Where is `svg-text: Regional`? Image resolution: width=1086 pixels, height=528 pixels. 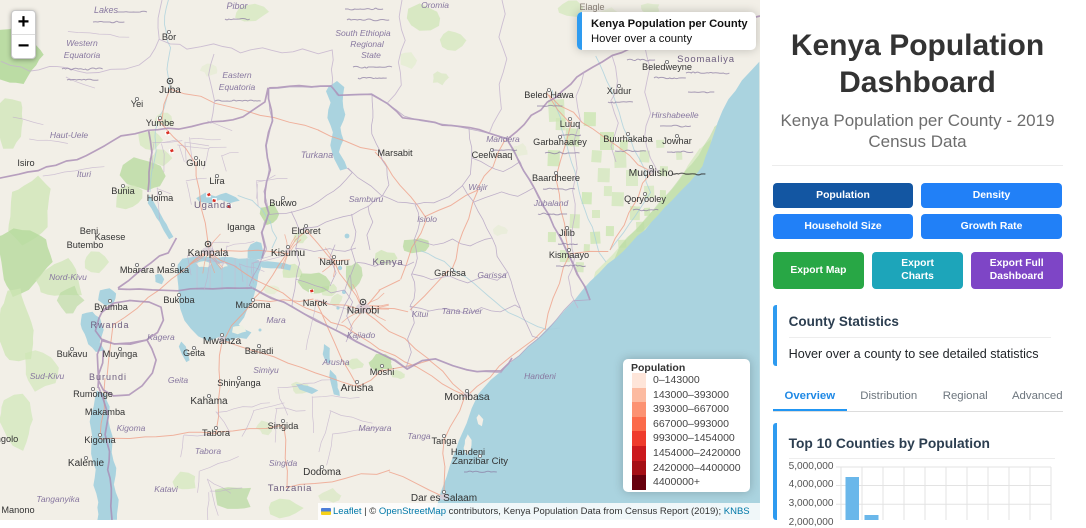 svg-text: Regional is located at coordinates (367, 44).